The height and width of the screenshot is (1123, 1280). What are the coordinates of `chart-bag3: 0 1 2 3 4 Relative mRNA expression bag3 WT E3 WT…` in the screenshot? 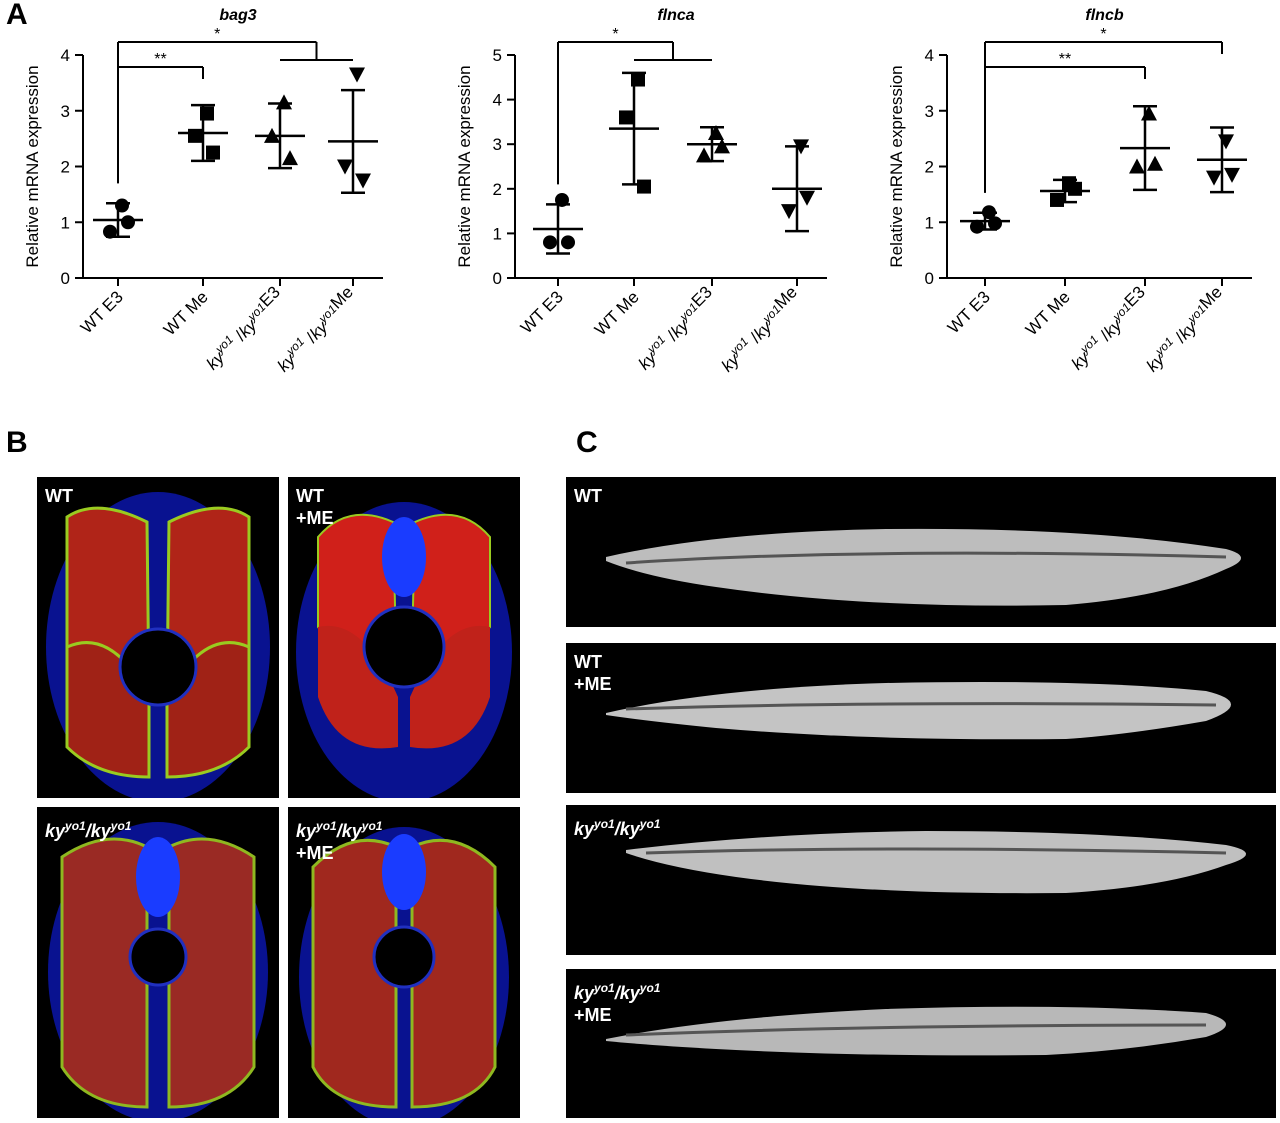 It's located at (203, 191).